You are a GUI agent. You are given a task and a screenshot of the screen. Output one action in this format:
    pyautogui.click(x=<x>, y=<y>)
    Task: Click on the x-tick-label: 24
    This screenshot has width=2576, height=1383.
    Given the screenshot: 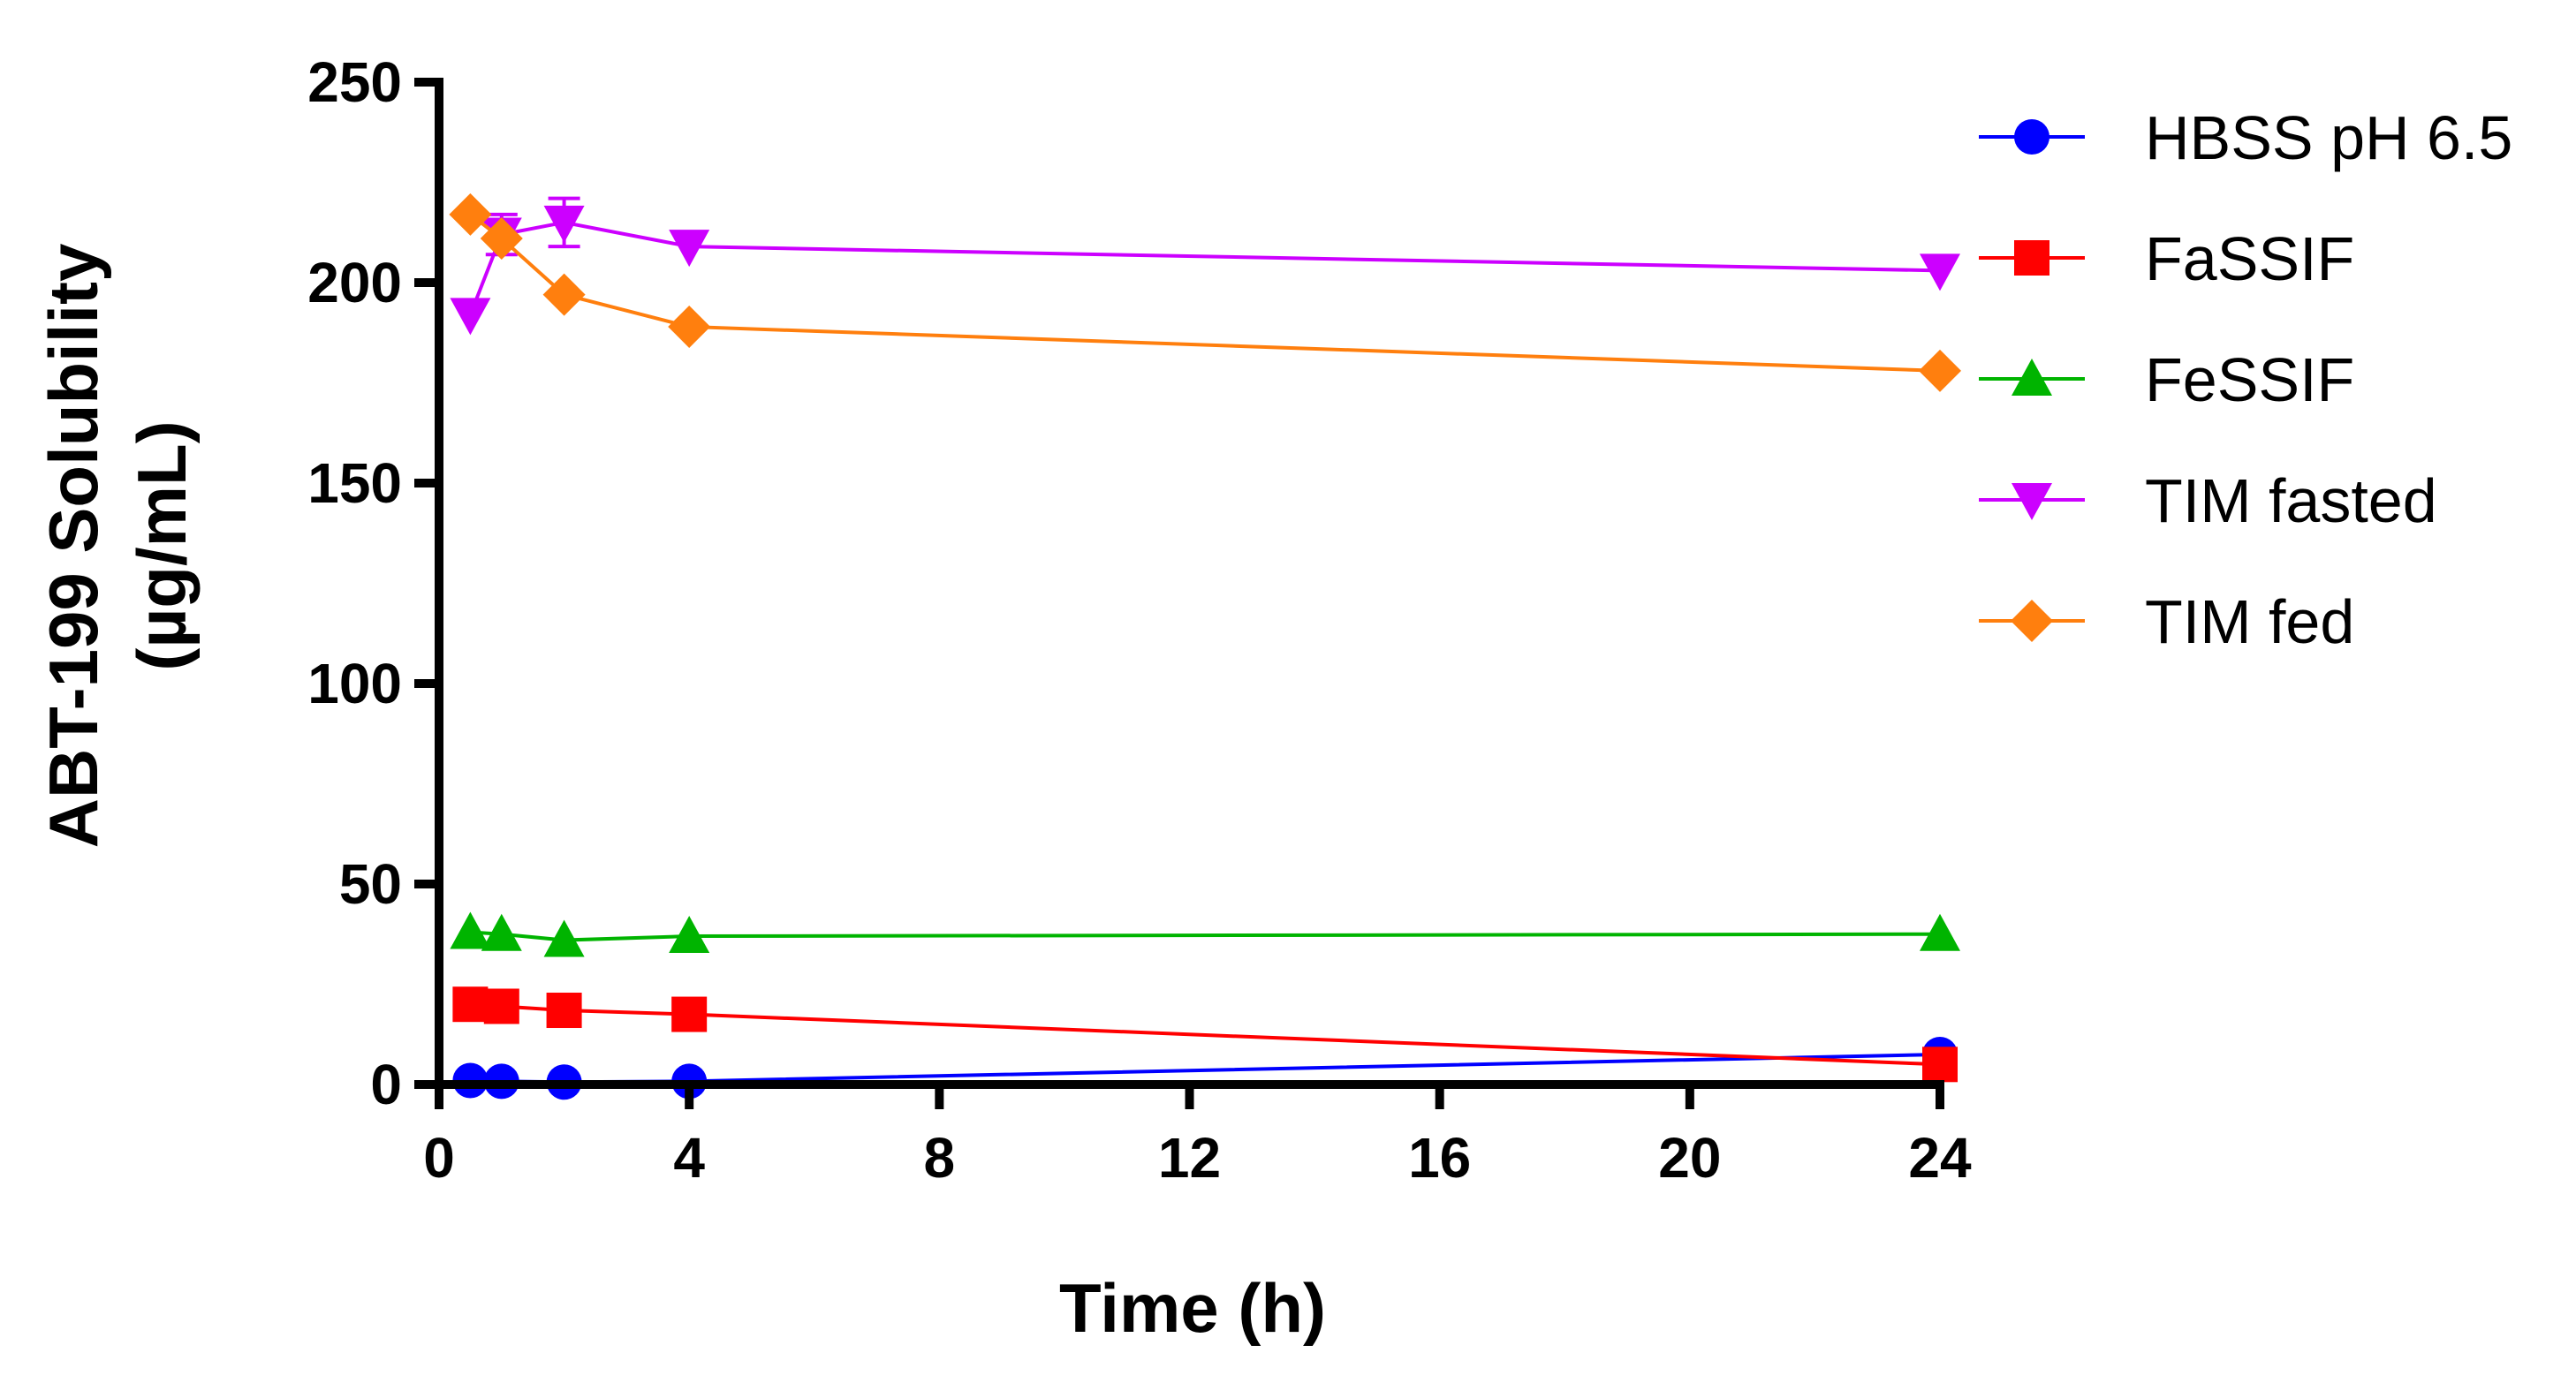 What is the action you would take?
    pyautogui.click(x=1940, y=1158)
    